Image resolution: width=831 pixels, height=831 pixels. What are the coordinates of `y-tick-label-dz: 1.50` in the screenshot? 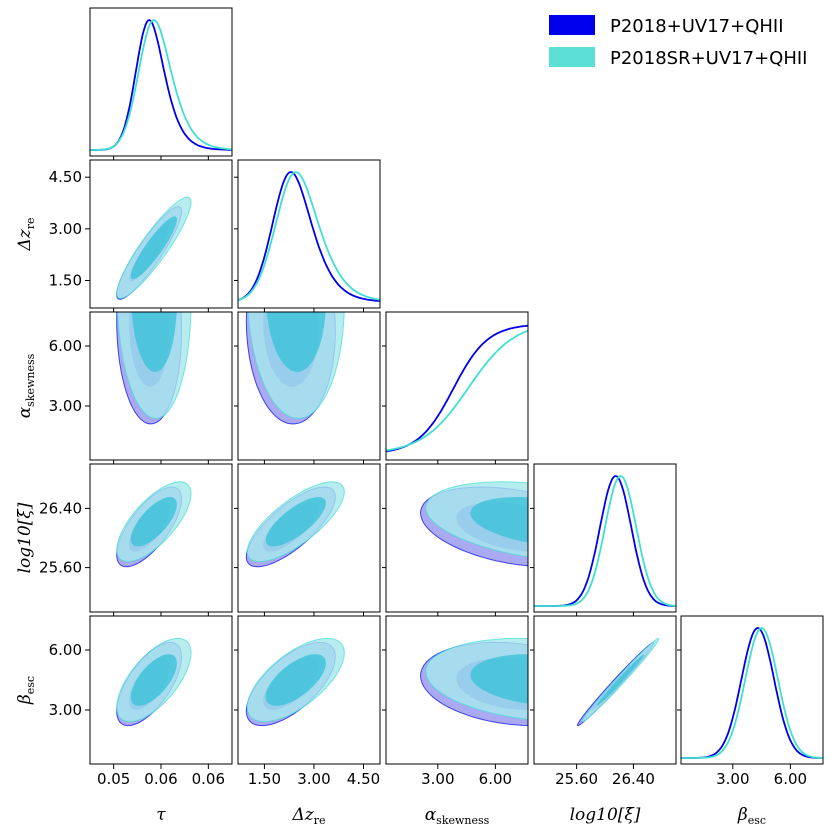 It's located at (65, 280).